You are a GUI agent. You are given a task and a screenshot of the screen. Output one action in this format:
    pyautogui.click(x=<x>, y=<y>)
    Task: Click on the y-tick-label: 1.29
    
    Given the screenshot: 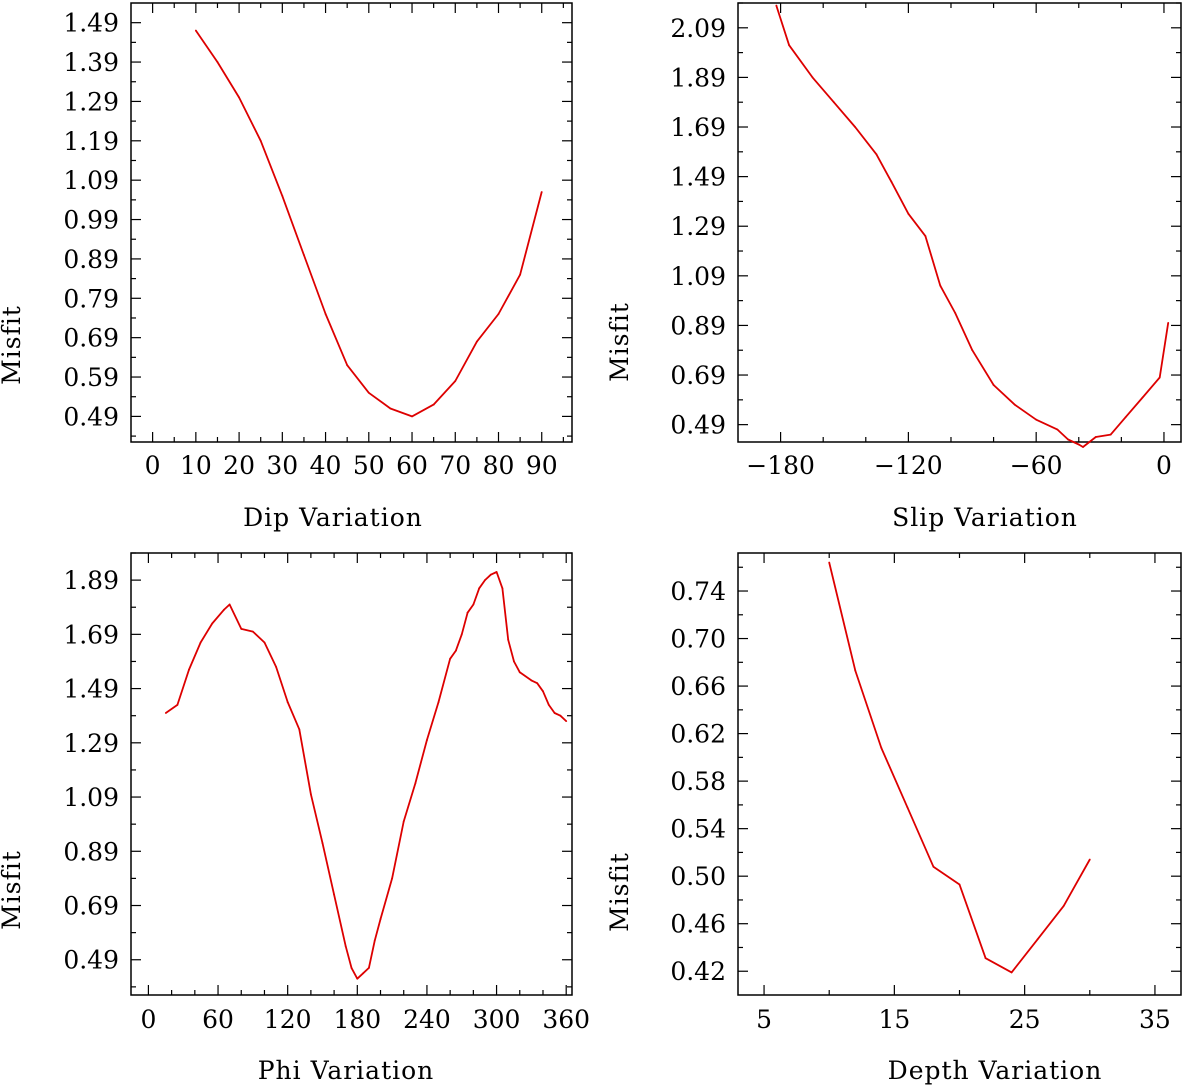 What is the action you would take?
    pyautogui.click(x=91, y=743)
    